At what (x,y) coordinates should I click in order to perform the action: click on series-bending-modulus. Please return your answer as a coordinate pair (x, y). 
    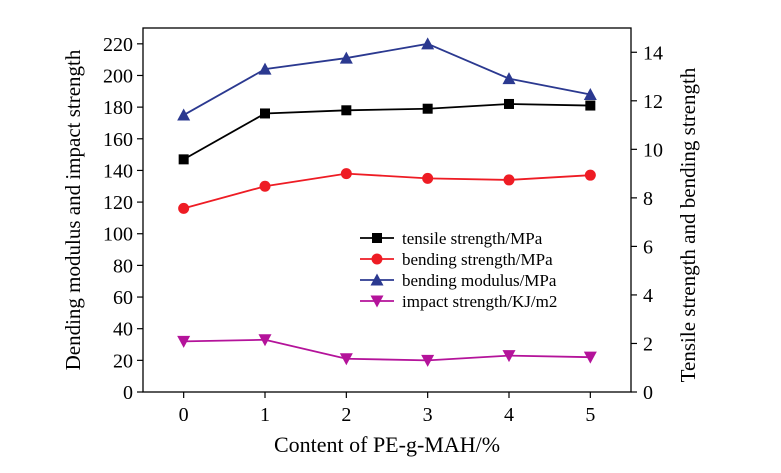
    Looking at the image, I should click on (387, 79).